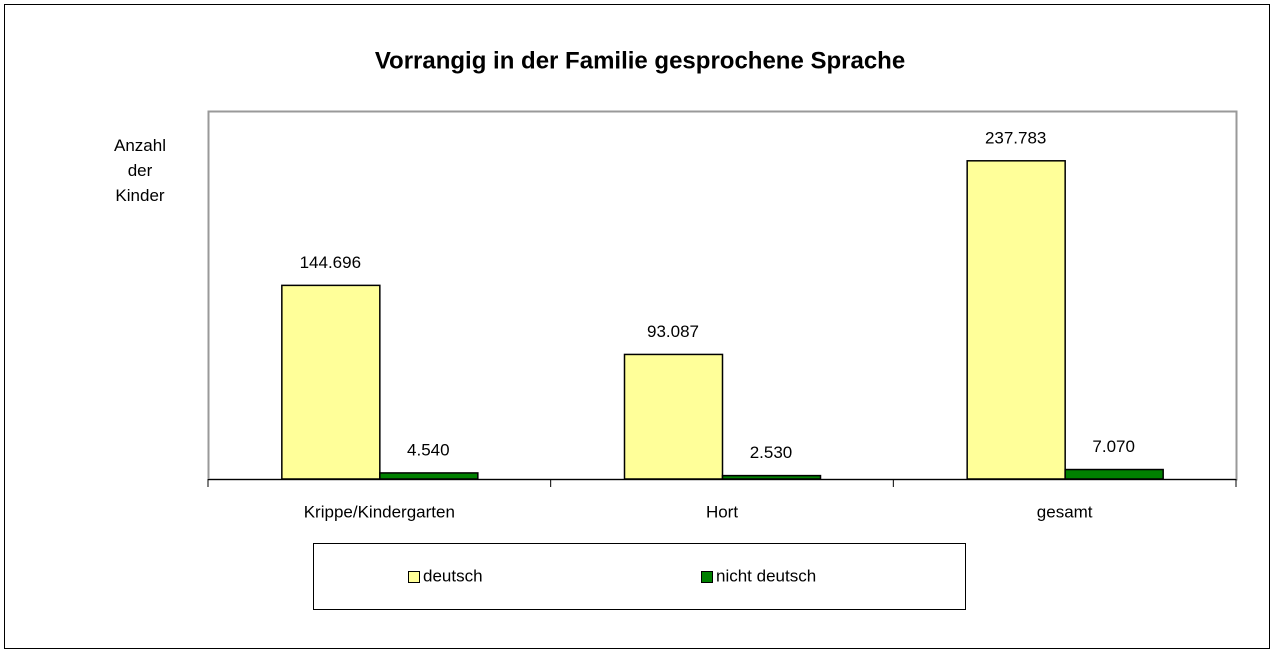  Describe the element at coordinates (1065, 511) in the screenshot. I see `x-tick-label: gesamt` at that location.